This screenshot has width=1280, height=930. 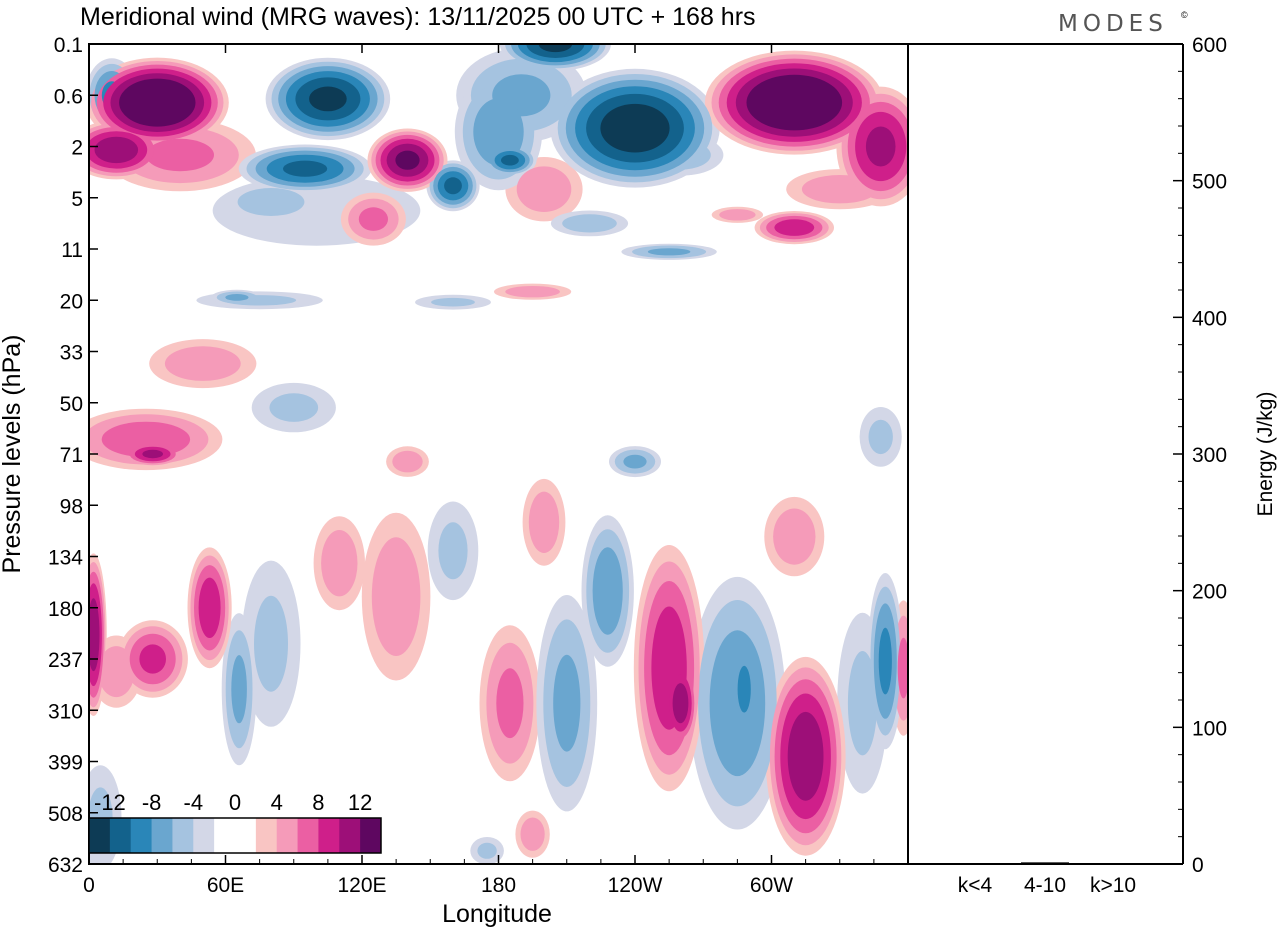 I want to click on y2-tick-label: 400, so click(x=1209, y=318).